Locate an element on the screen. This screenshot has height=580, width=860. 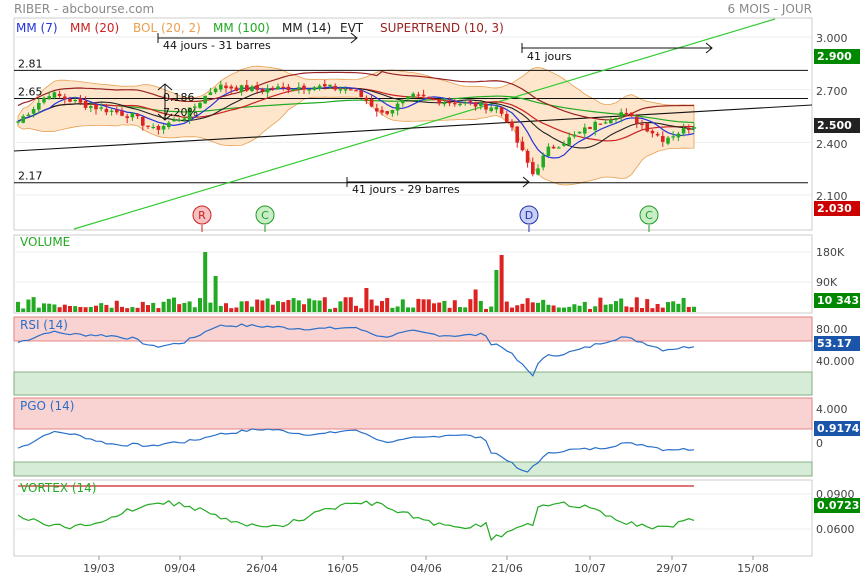
rsi-panel: RSI (14) is located at coordinates (413, 356).